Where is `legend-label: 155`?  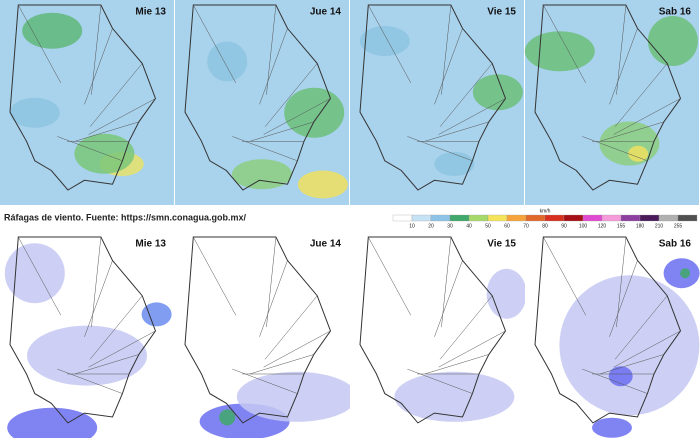
legend-label: 155 is located at coordinates (621, 226).